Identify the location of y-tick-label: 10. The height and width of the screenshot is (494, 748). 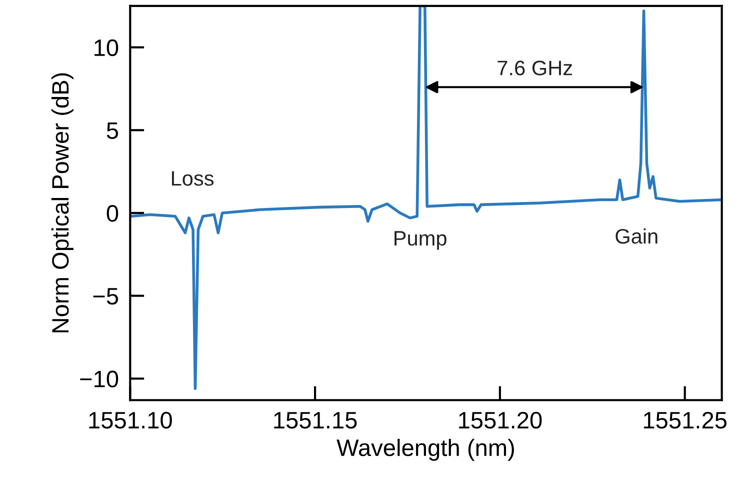
(106, 47).